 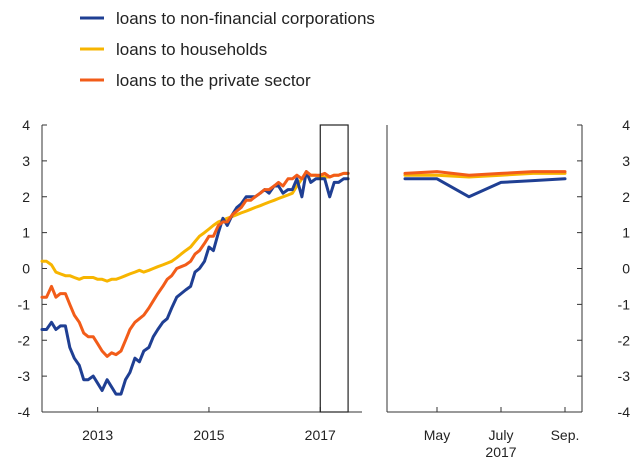 I want to click on right-series-line-loans-to-the-private-sector, so click(x=485, y=173).